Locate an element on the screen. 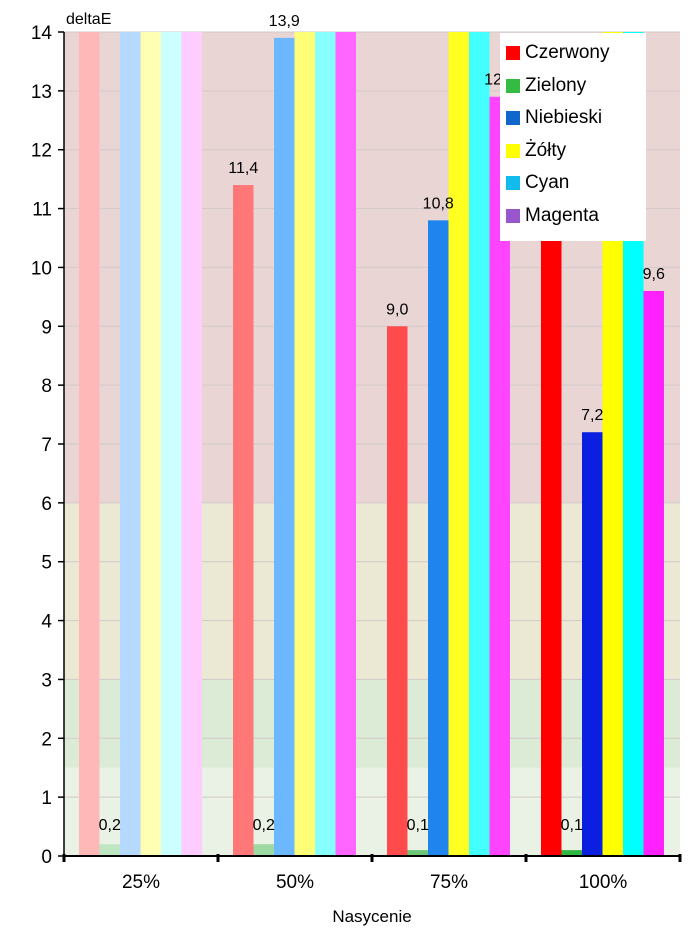 The width and height of the screenshot is (690, 933). y-tick-label: 2 is located at coordinates (46, 739).